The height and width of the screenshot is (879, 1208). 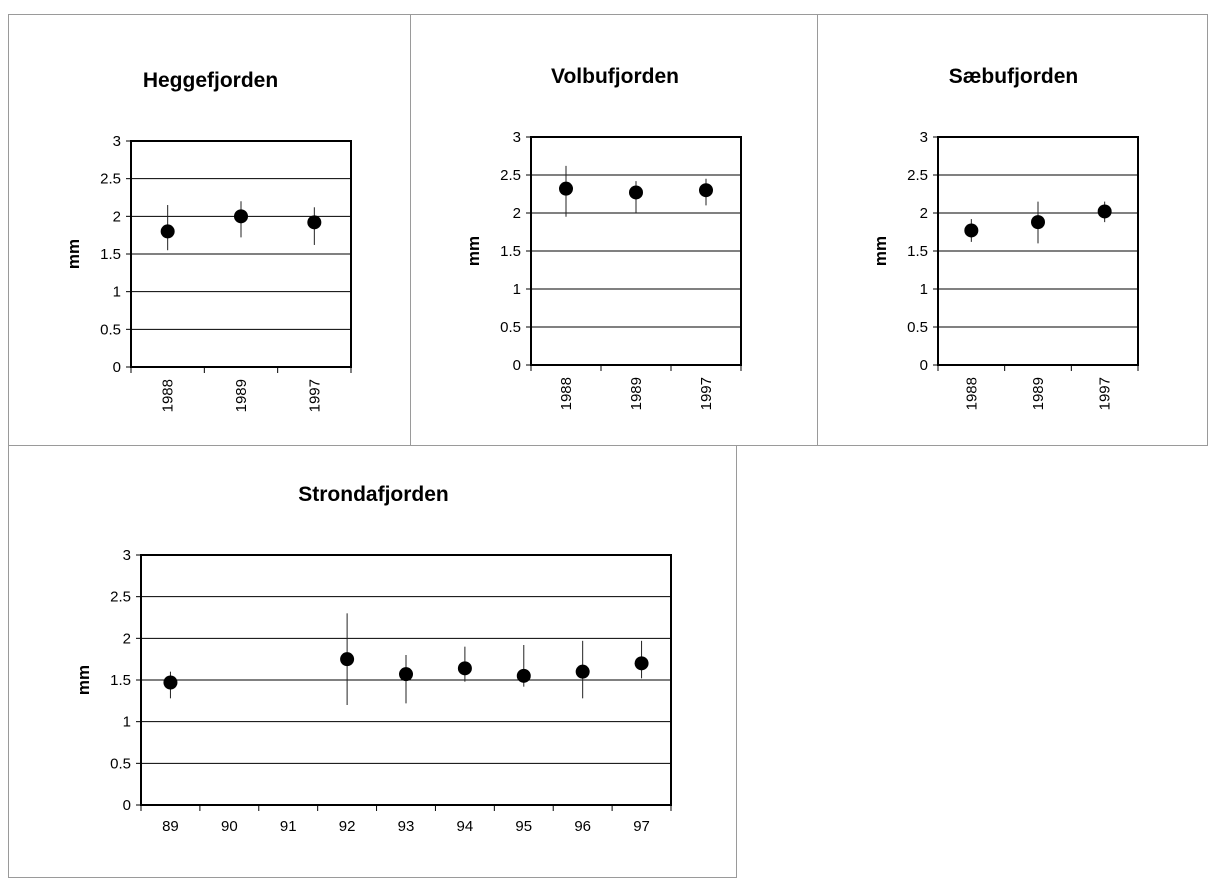 I want to click on chart-saebufjorden: Sæbufjorden mm 0 0.5 1 1.5 2 2.5 3 1988 1989 1997, so click(x=1005, y=237).